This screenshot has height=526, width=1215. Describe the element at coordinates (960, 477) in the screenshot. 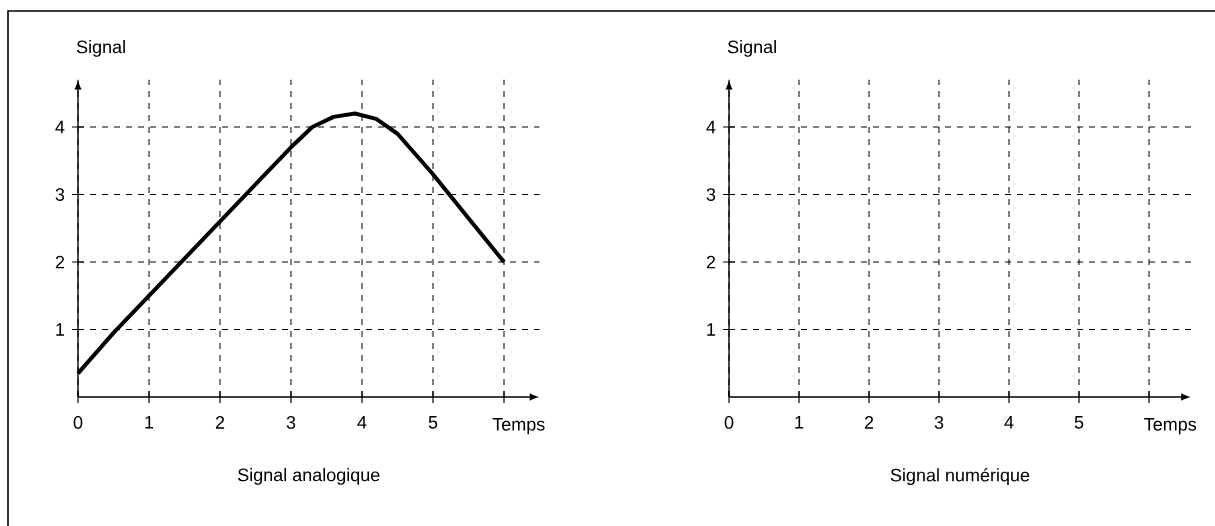

I see `text: Signal numérique` at that location.